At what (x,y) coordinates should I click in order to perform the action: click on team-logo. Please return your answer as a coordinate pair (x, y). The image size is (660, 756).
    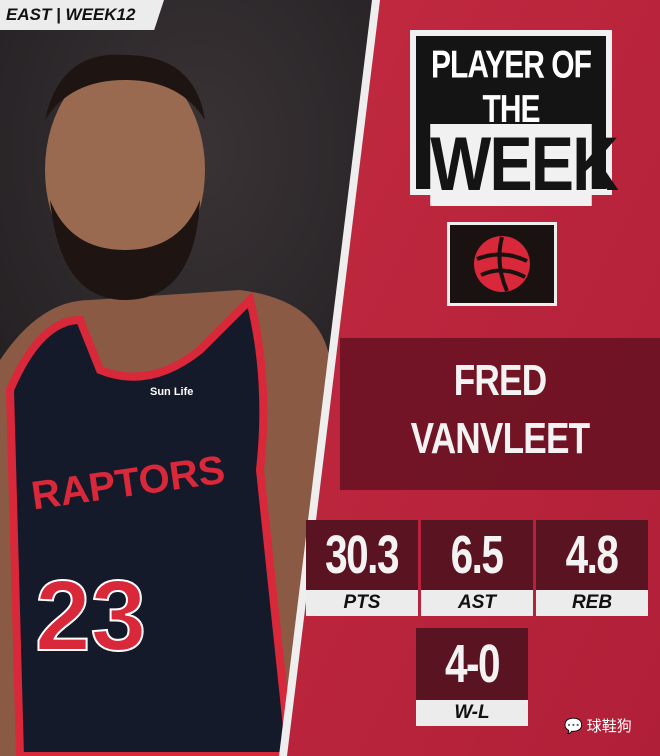
    Looking at the image, I should click on (502, 264).